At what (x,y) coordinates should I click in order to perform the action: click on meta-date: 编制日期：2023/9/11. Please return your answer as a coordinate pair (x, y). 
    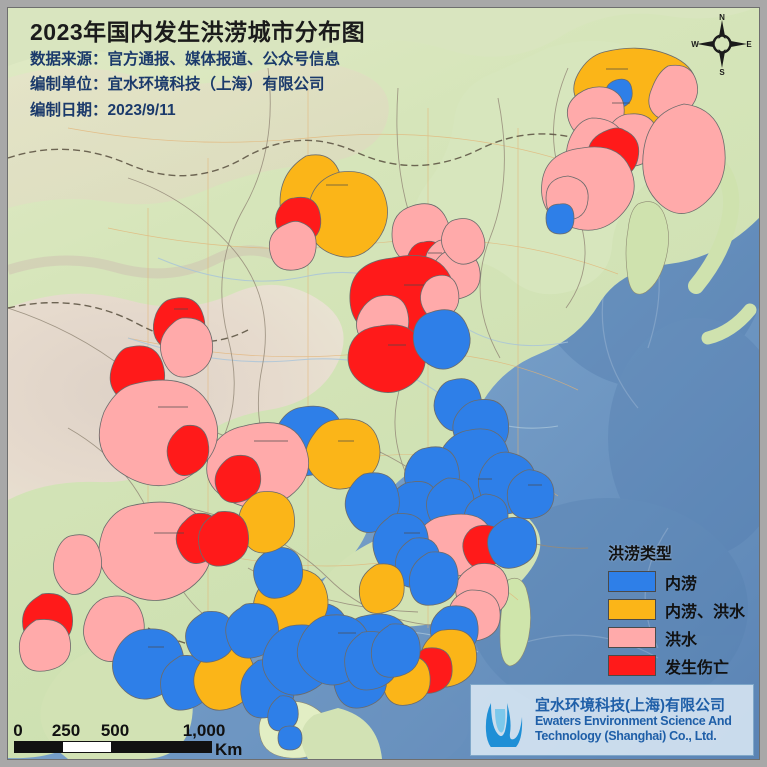
    Looking at the image, I should click on (103, 110).